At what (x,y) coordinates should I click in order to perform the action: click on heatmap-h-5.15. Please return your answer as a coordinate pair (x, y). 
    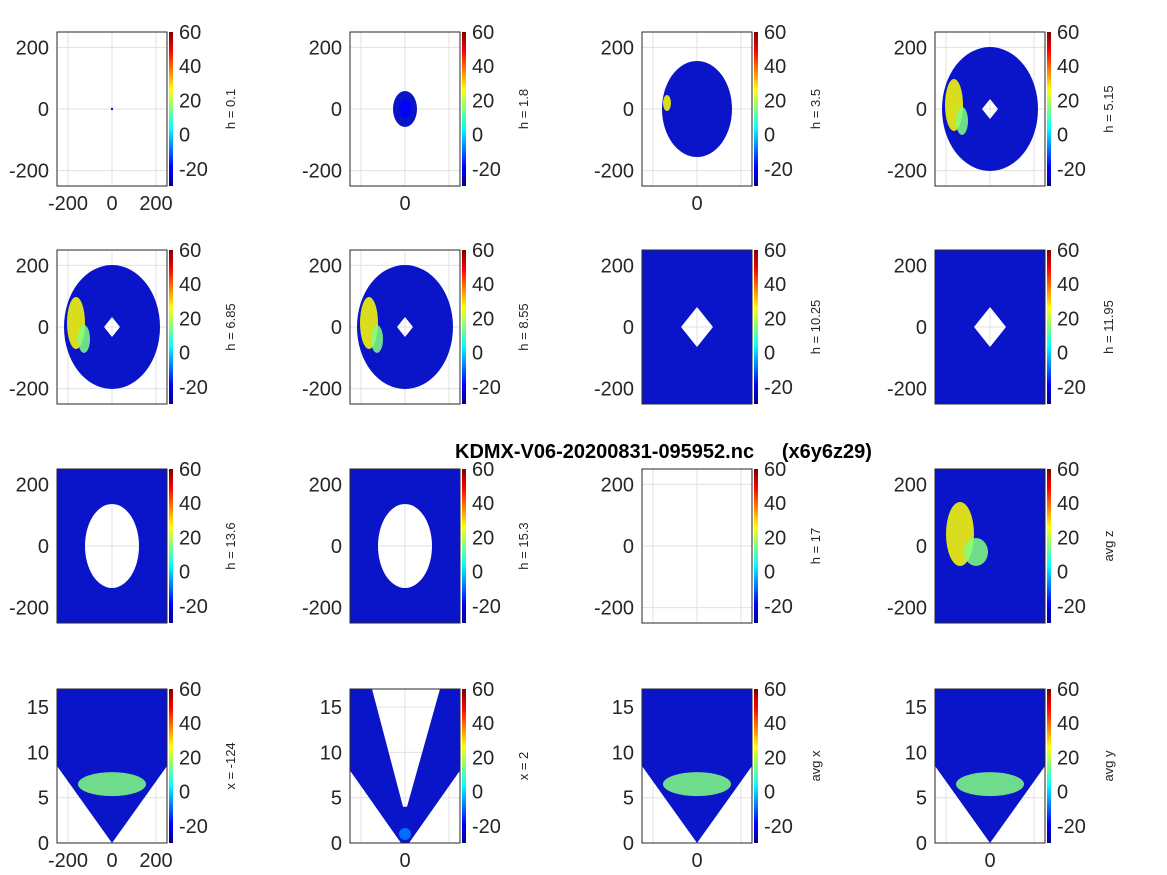
    Looking at the image, I should click on (990, 109).